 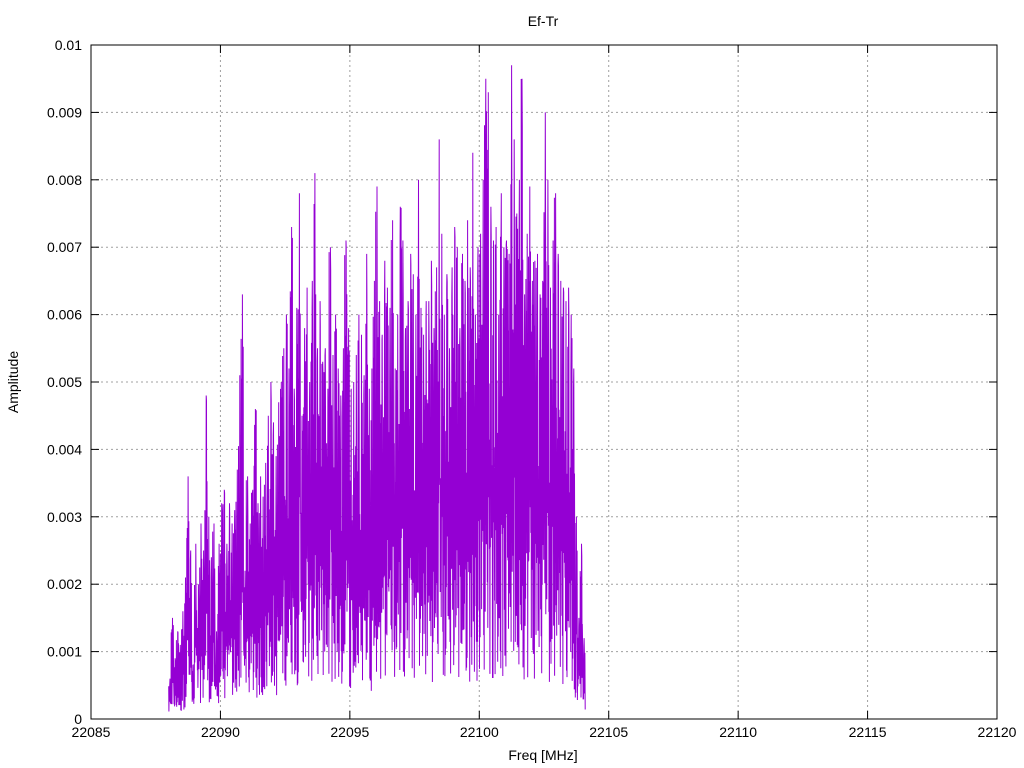 What do you see at coordinates (738, 732) in the screenshot?
I see `x-tick-label: 22110` at bounding box center [738, 732].